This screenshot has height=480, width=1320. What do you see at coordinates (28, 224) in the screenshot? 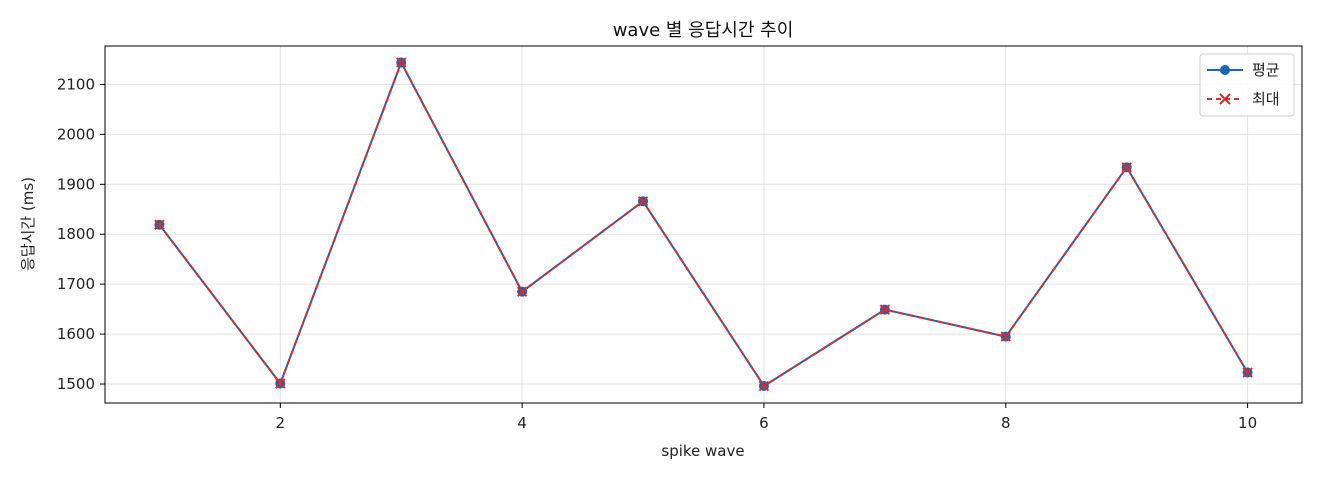
I see `y-axis-label: 응답시간 (ms)` at bounding box center [28, 224].